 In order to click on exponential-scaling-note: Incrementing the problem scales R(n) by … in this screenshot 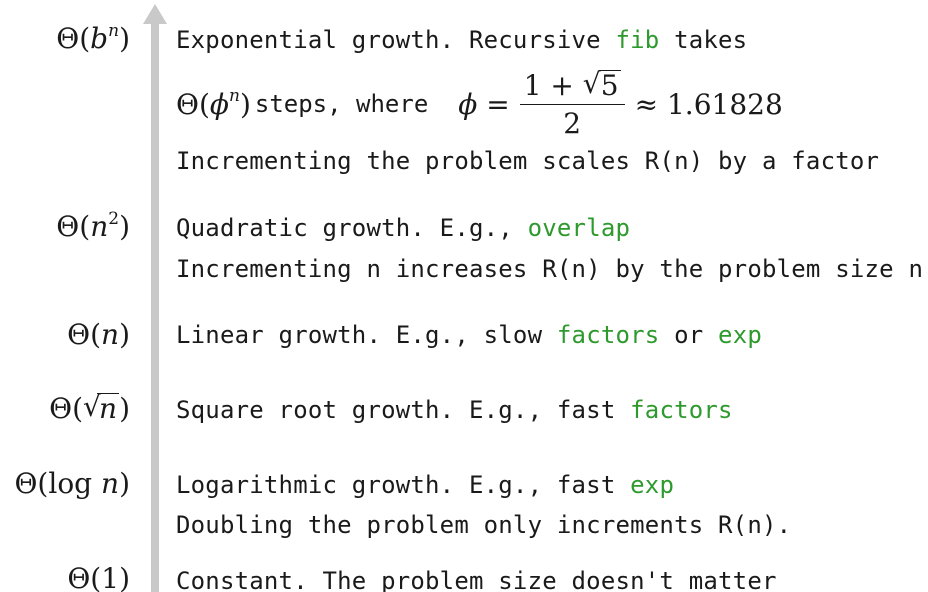, I will do `click(528, 161)`.